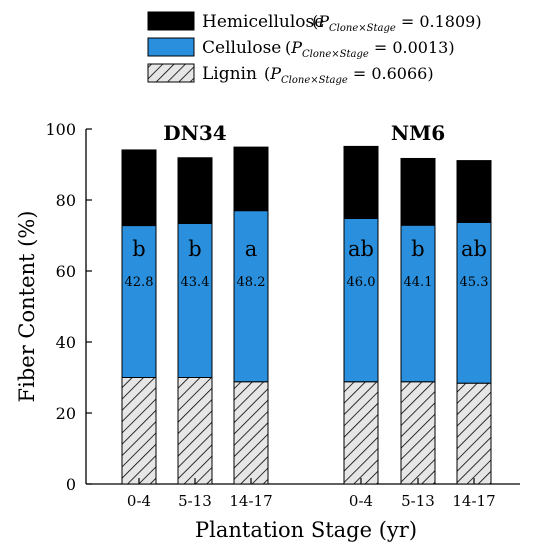 Image resolution: width=543 pixels, height=550 pixels. Describe the element at coordinates (370, 49) in the screenshot. I see `legend-stat: (PClone×Stage = 0.0013)` at that location.